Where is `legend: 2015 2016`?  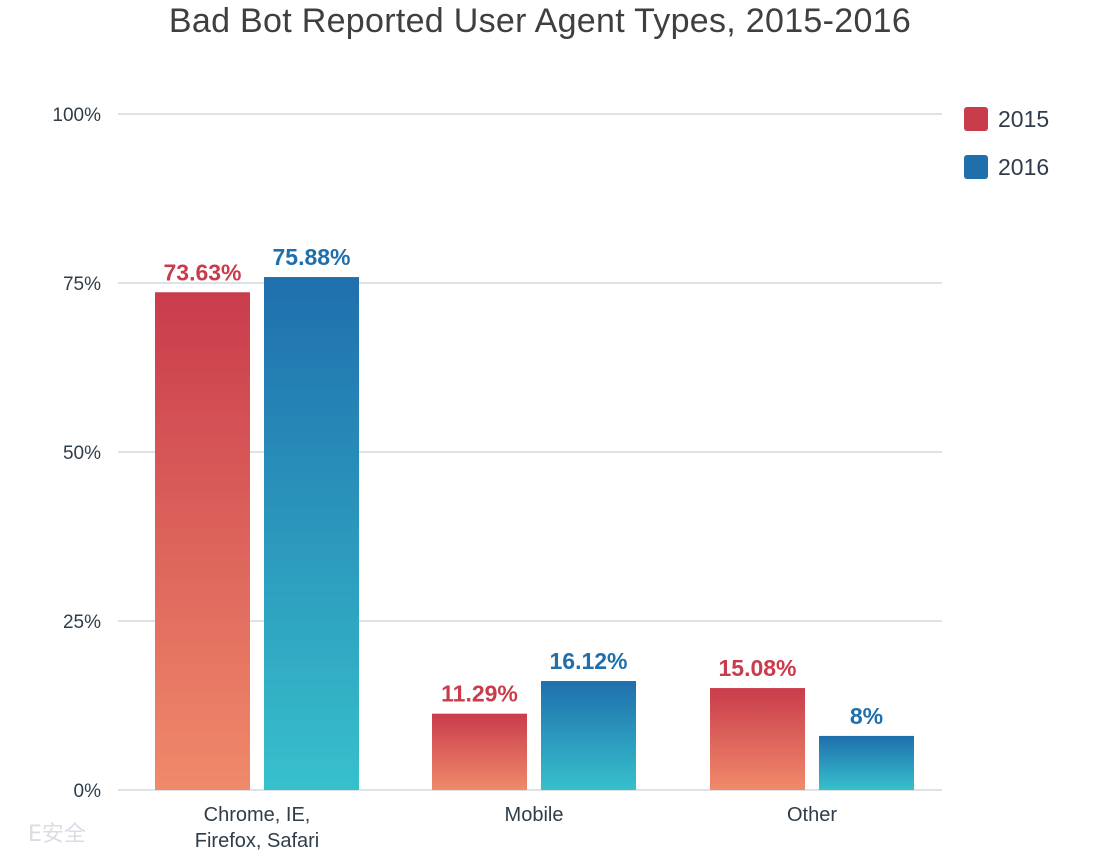 legend: 2015 2016 is located at coordinates (1006, 143).